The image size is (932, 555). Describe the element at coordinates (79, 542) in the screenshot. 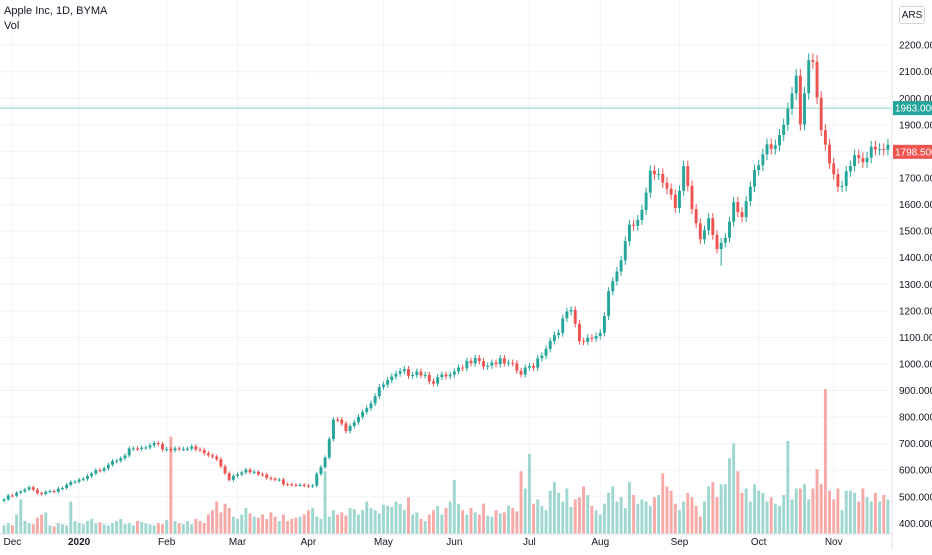

I see `x-tick-label: 2020` at that location.